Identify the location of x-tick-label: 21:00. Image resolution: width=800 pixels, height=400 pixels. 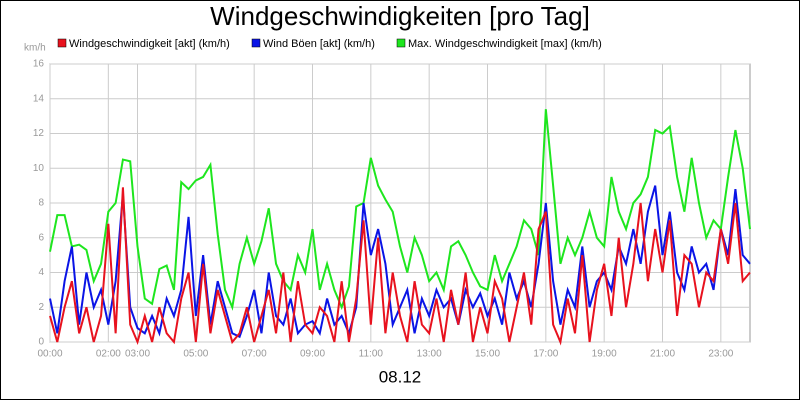
(662, 354).